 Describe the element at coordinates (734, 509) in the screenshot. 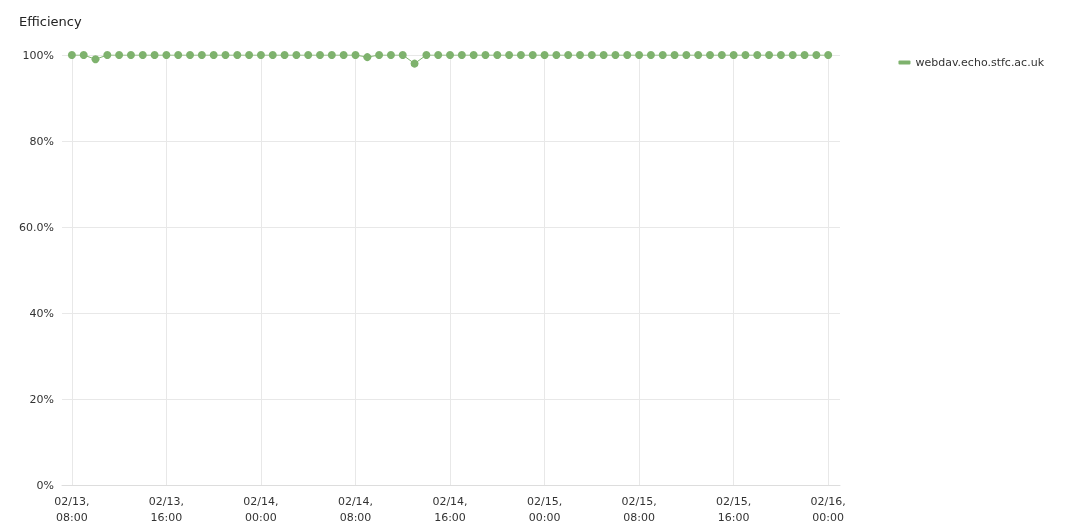

I see `x-tick-label: 02/15, 16:00` at that location.